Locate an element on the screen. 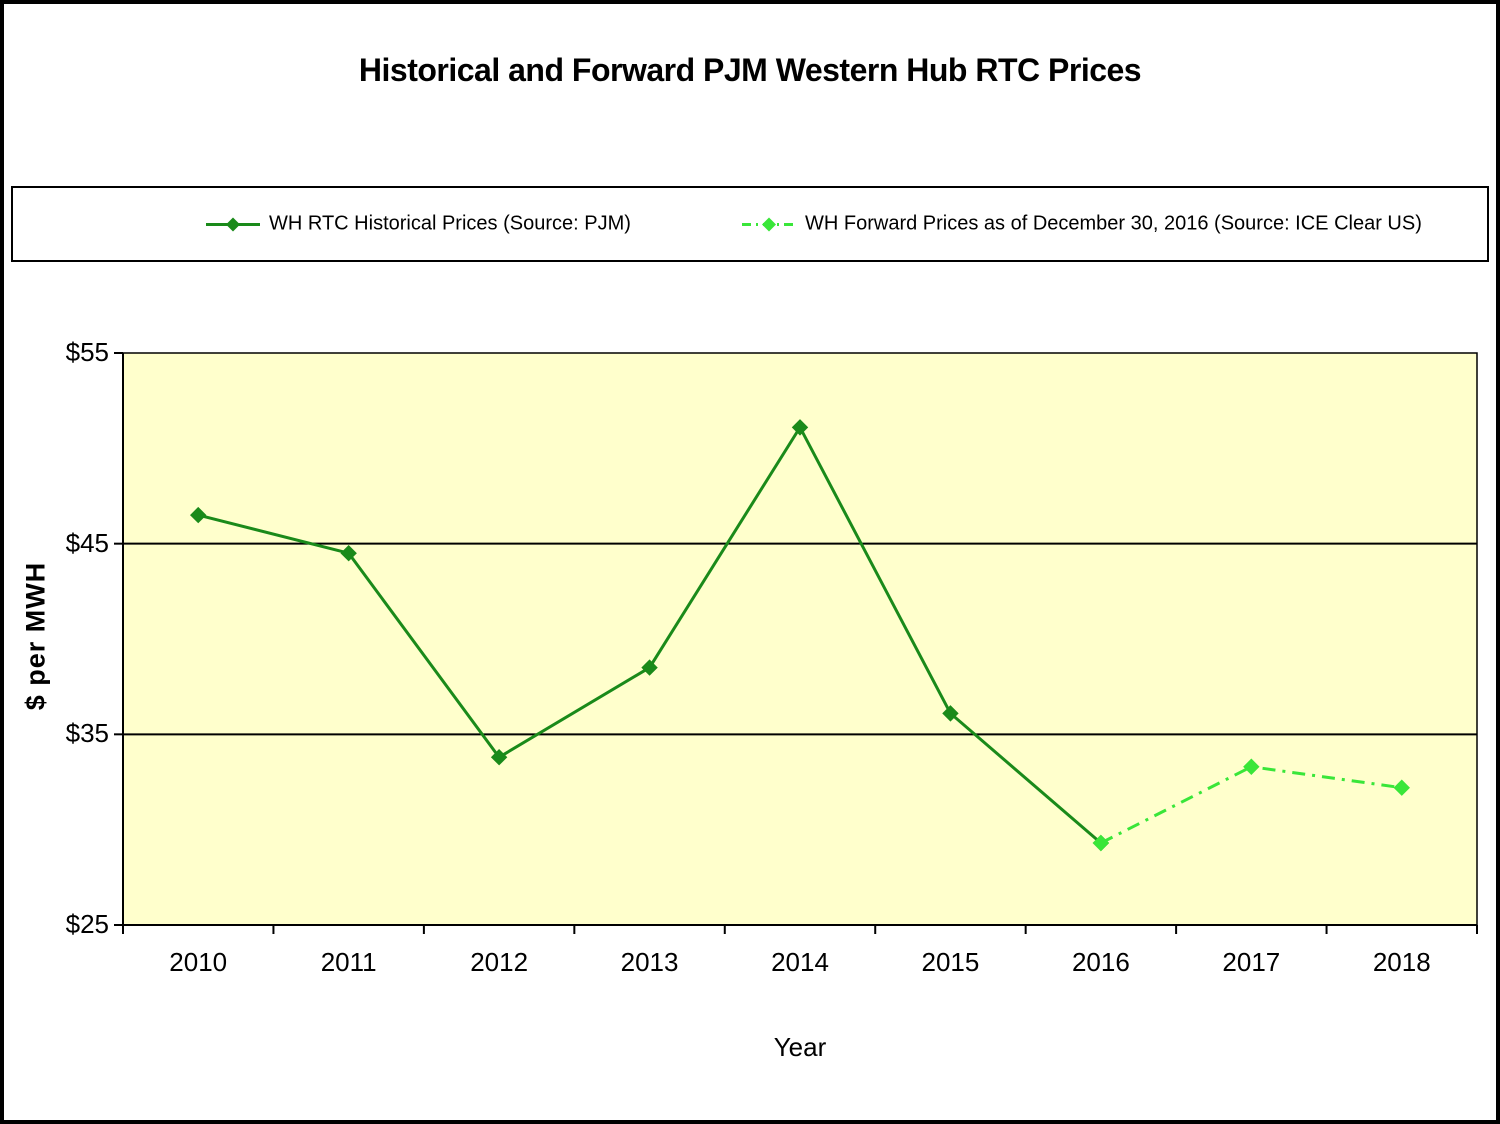 The height and width of the screenshot is (1124, 1500). x-tick-label: 2012 is located at coordinates (499, 962).